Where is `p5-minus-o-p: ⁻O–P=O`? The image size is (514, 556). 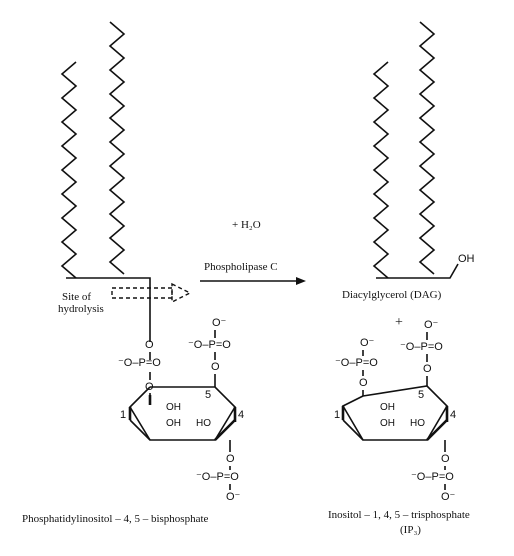 p5-minus-o-p: ⁻O–P=O is located at coordinates (209, 345).